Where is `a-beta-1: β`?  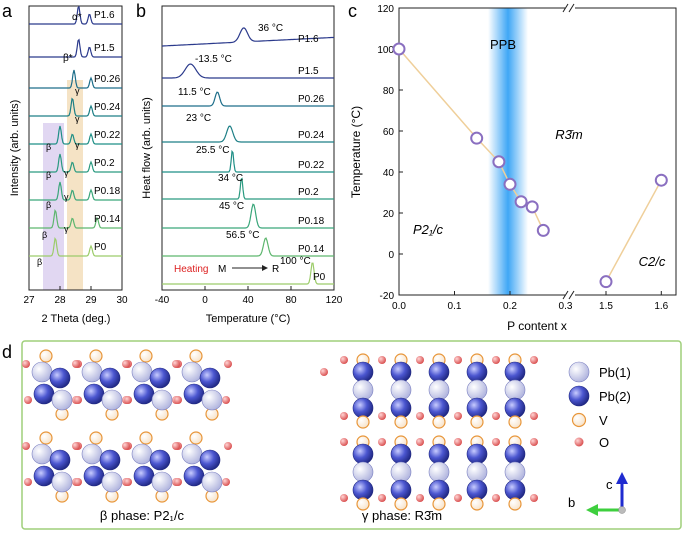
a-beta-1: β is located at coordinates (48, 147).